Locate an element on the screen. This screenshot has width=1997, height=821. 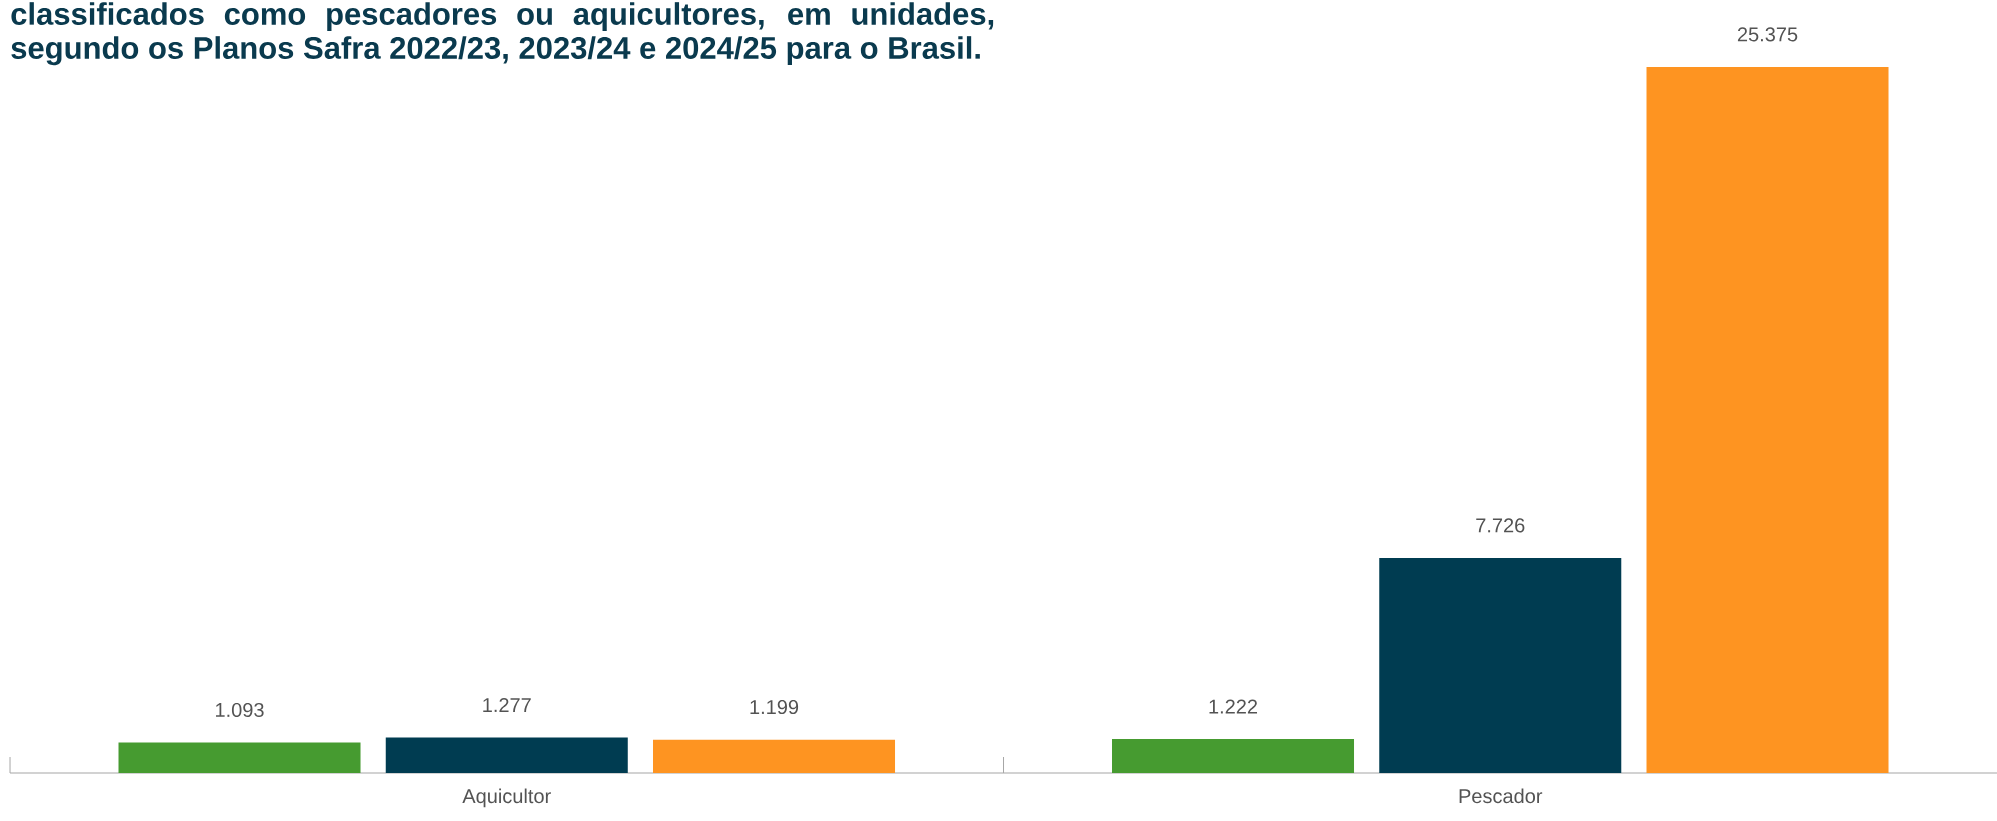
data-label: 1.222 is located at coordinates (1233, 706).